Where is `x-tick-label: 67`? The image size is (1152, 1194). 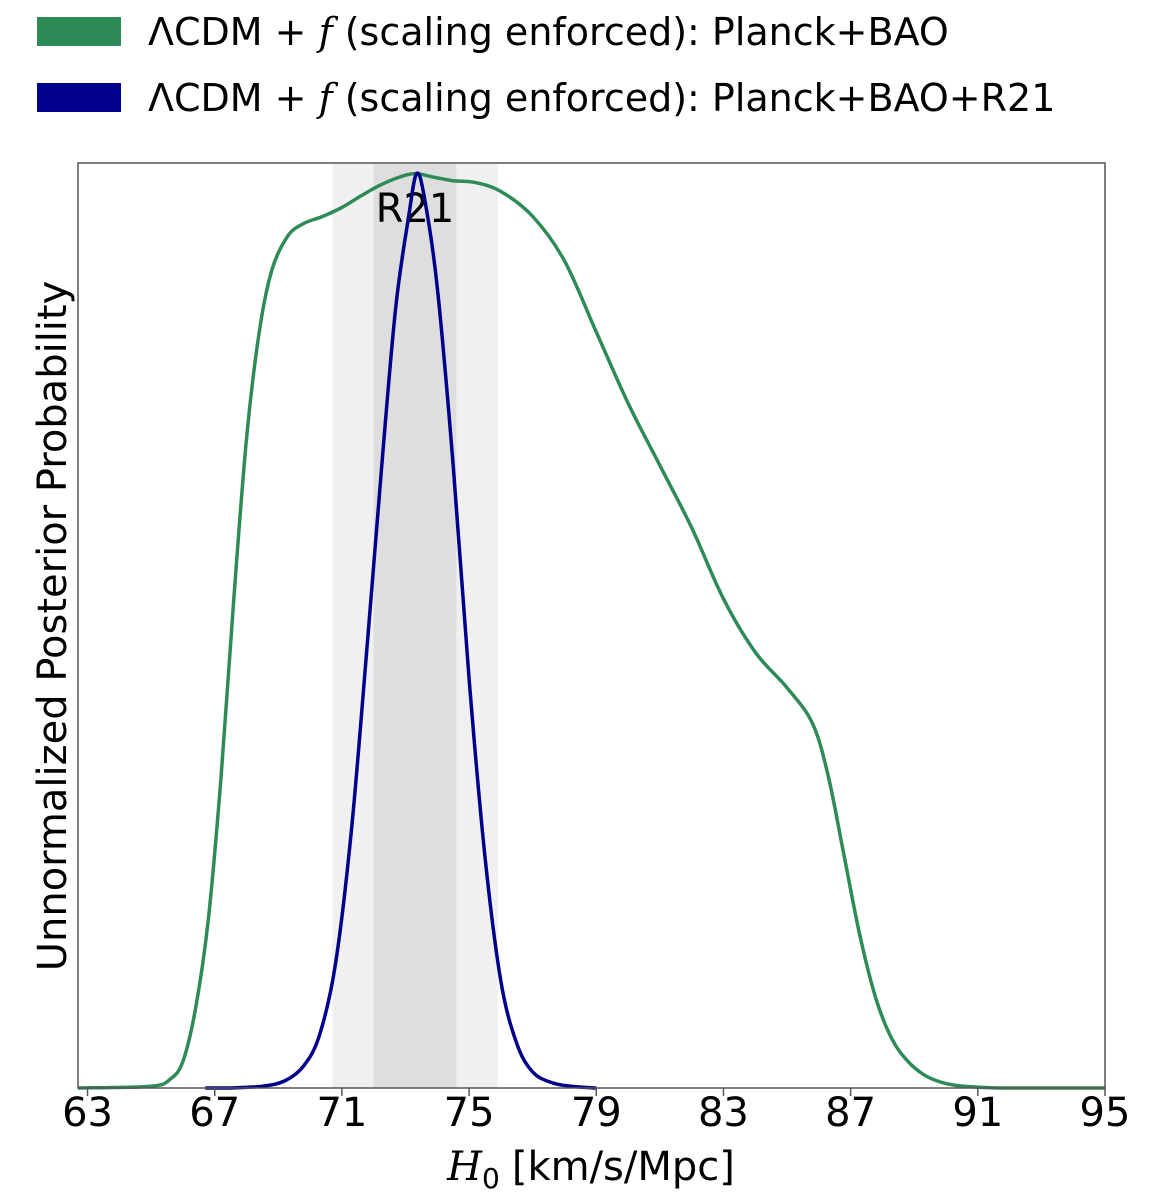
x-tick-label: 67 is located at coordinates (214, 1113).